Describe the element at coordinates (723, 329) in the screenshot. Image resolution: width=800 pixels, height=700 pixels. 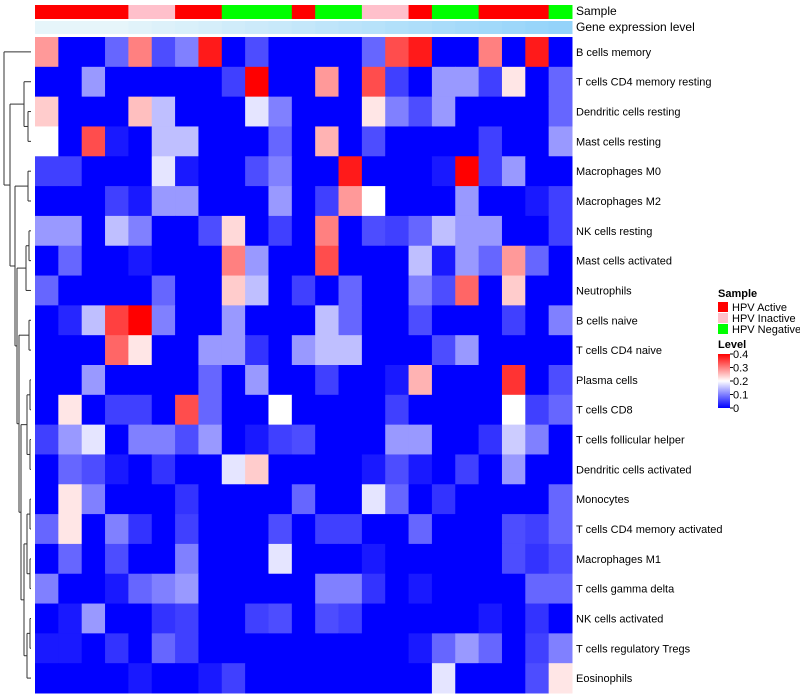
I see `legend-sample-swatch` at that location.